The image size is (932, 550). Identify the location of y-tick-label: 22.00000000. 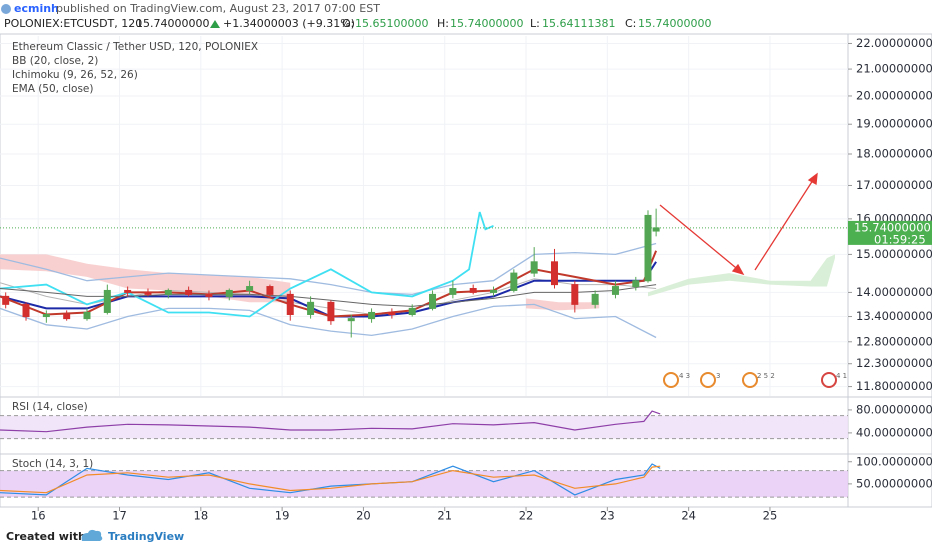
(894, 43).